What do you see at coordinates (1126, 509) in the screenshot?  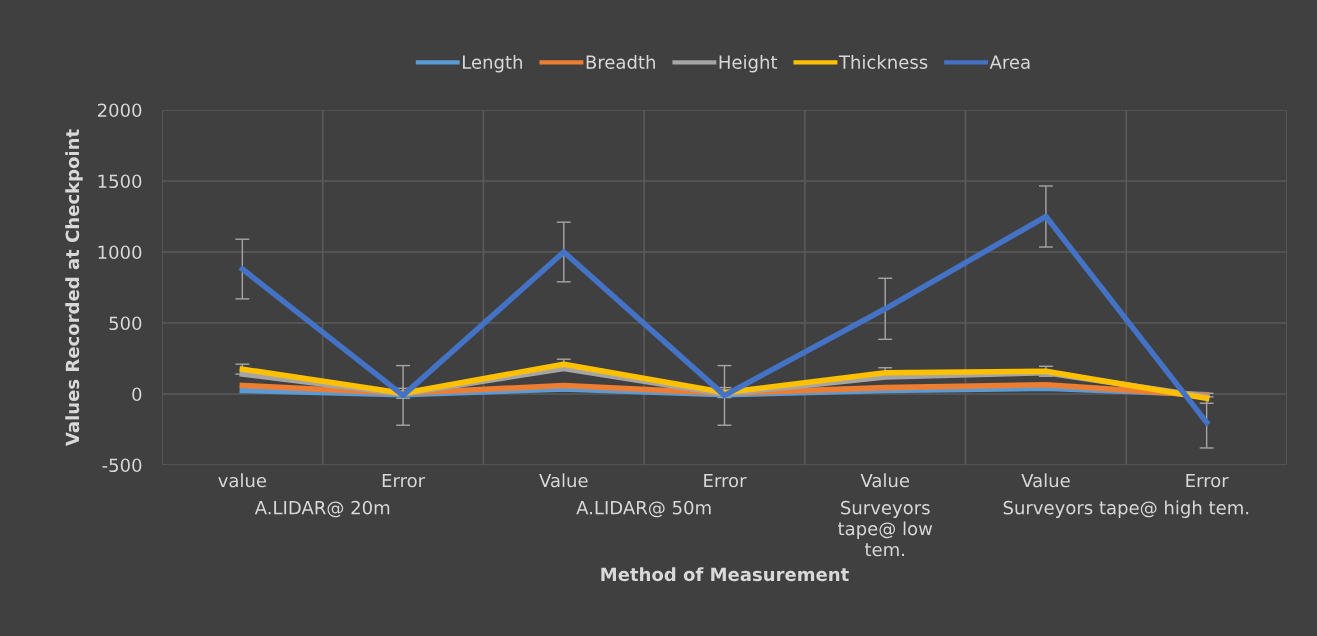 I see `text: Surveyors tape@ high tem.` at bounding box center [1126, 509].